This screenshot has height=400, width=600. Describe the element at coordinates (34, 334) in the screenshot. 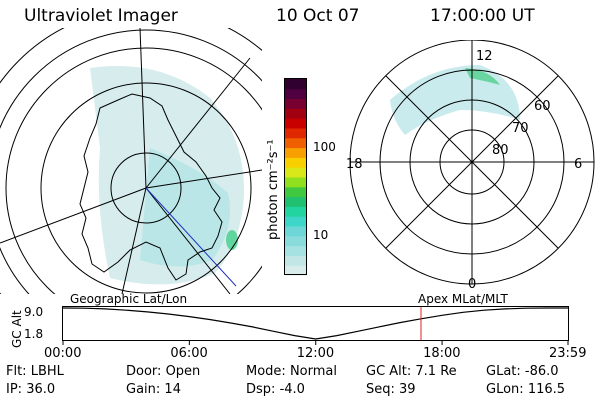

I see `timeline-ytick-bottom: 1.8` at that location.